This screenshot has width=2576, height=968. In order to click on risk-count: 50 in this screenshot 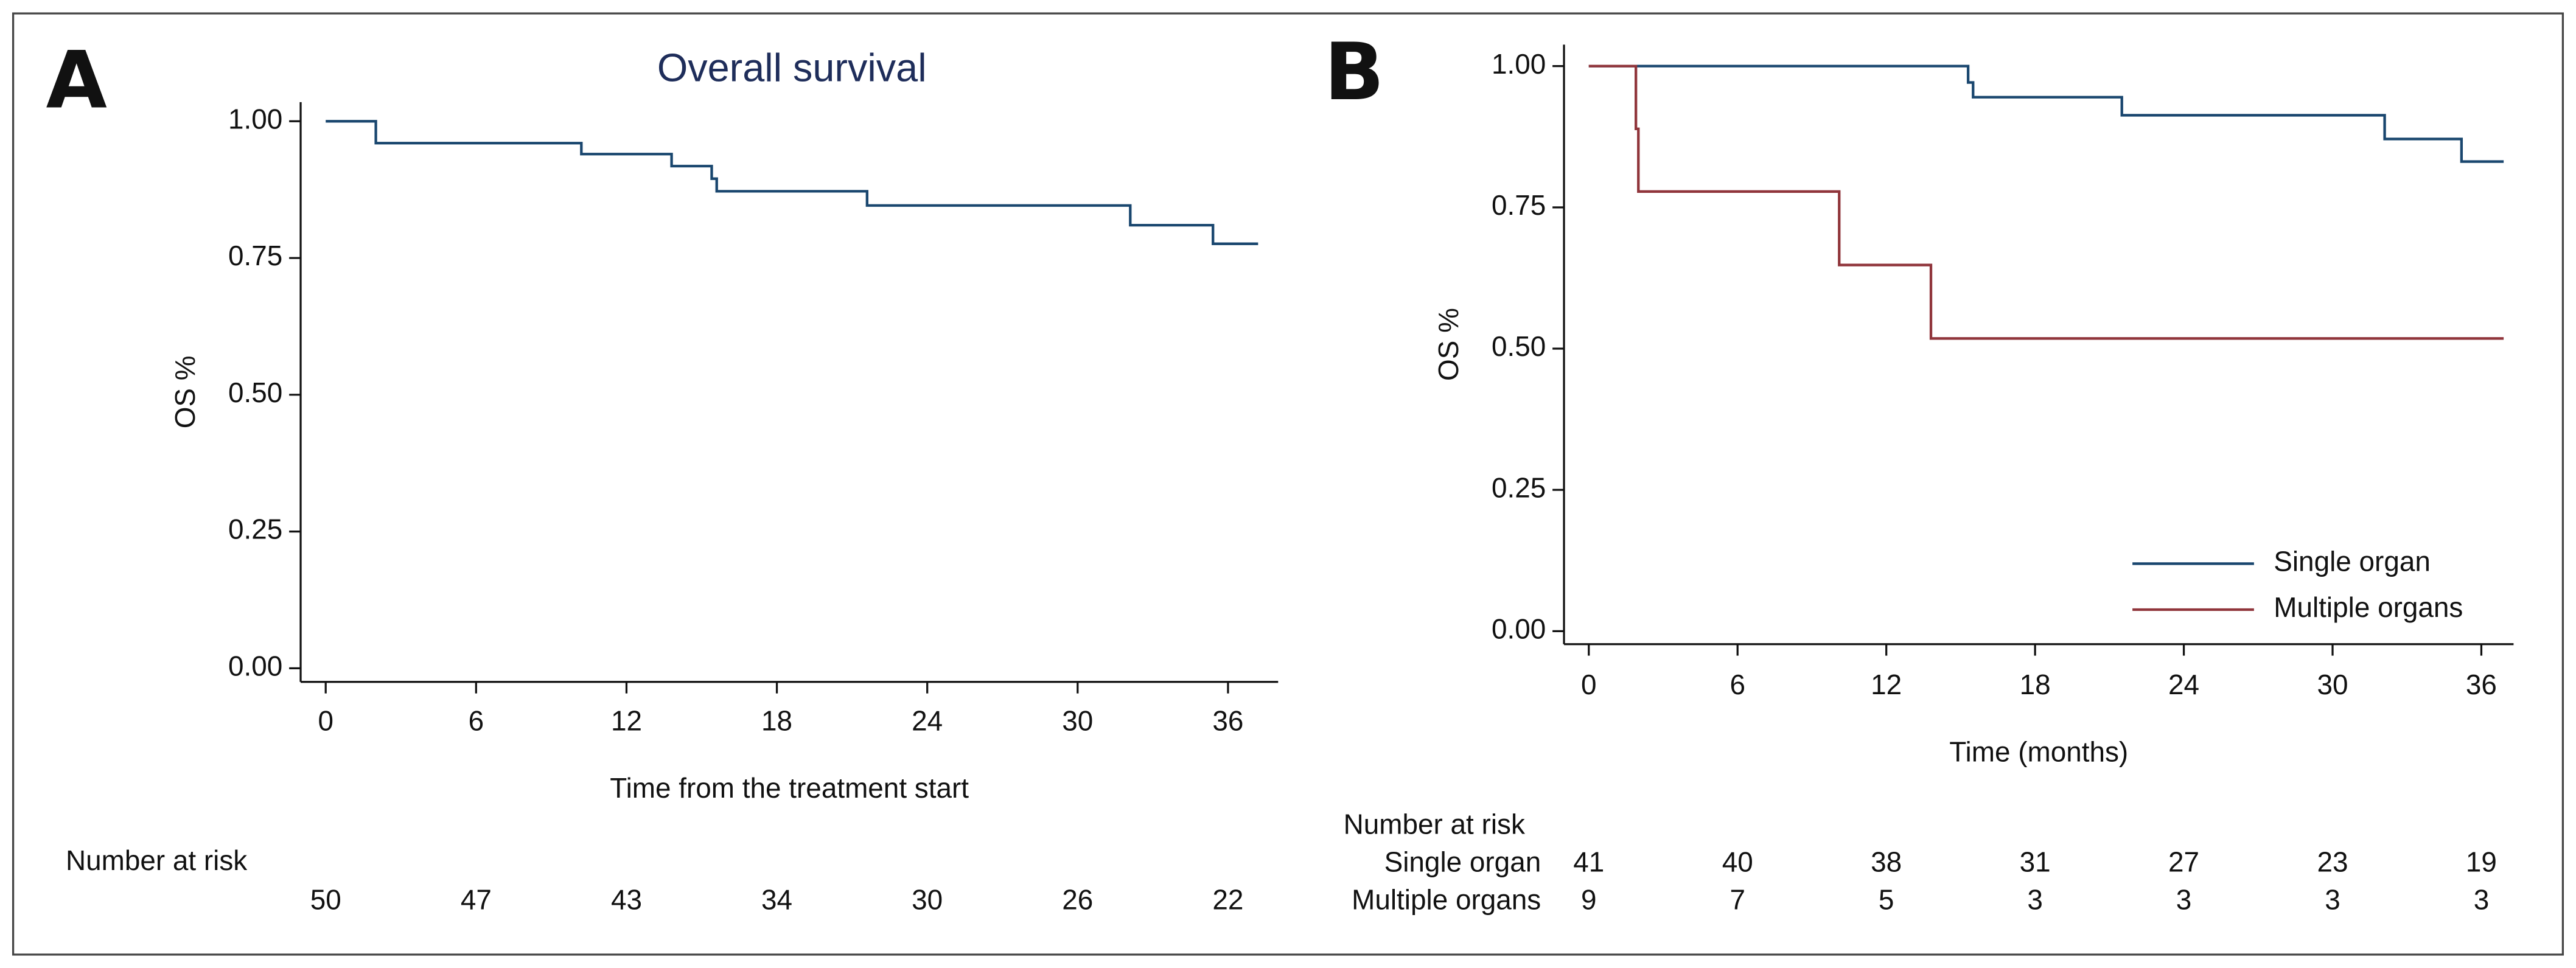, I will do `click(326, 900)`.